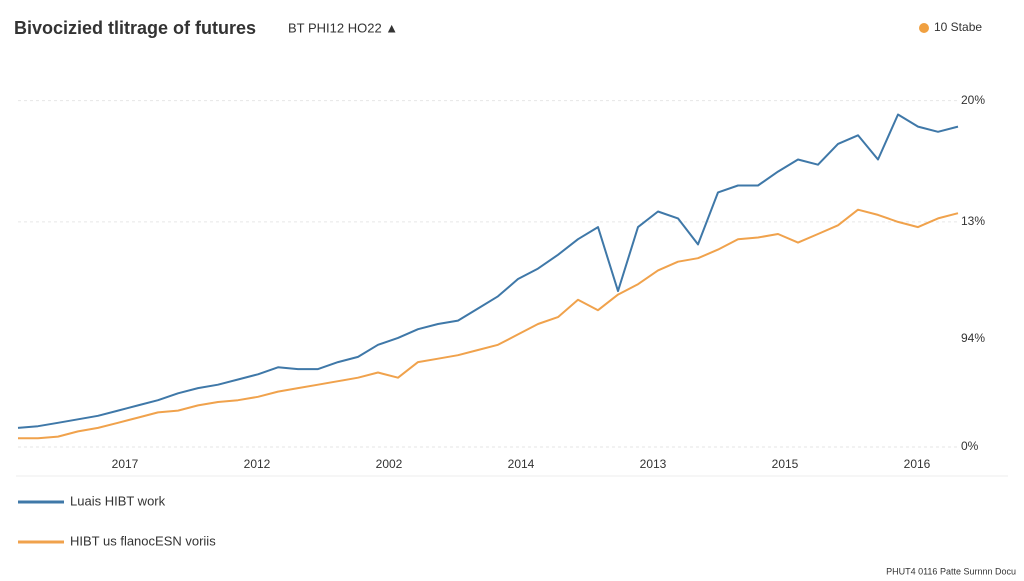 The width and height of the screenshot is (1024, 581). I want to click on legend-badge: 10 Stabe, so click(958, 27).